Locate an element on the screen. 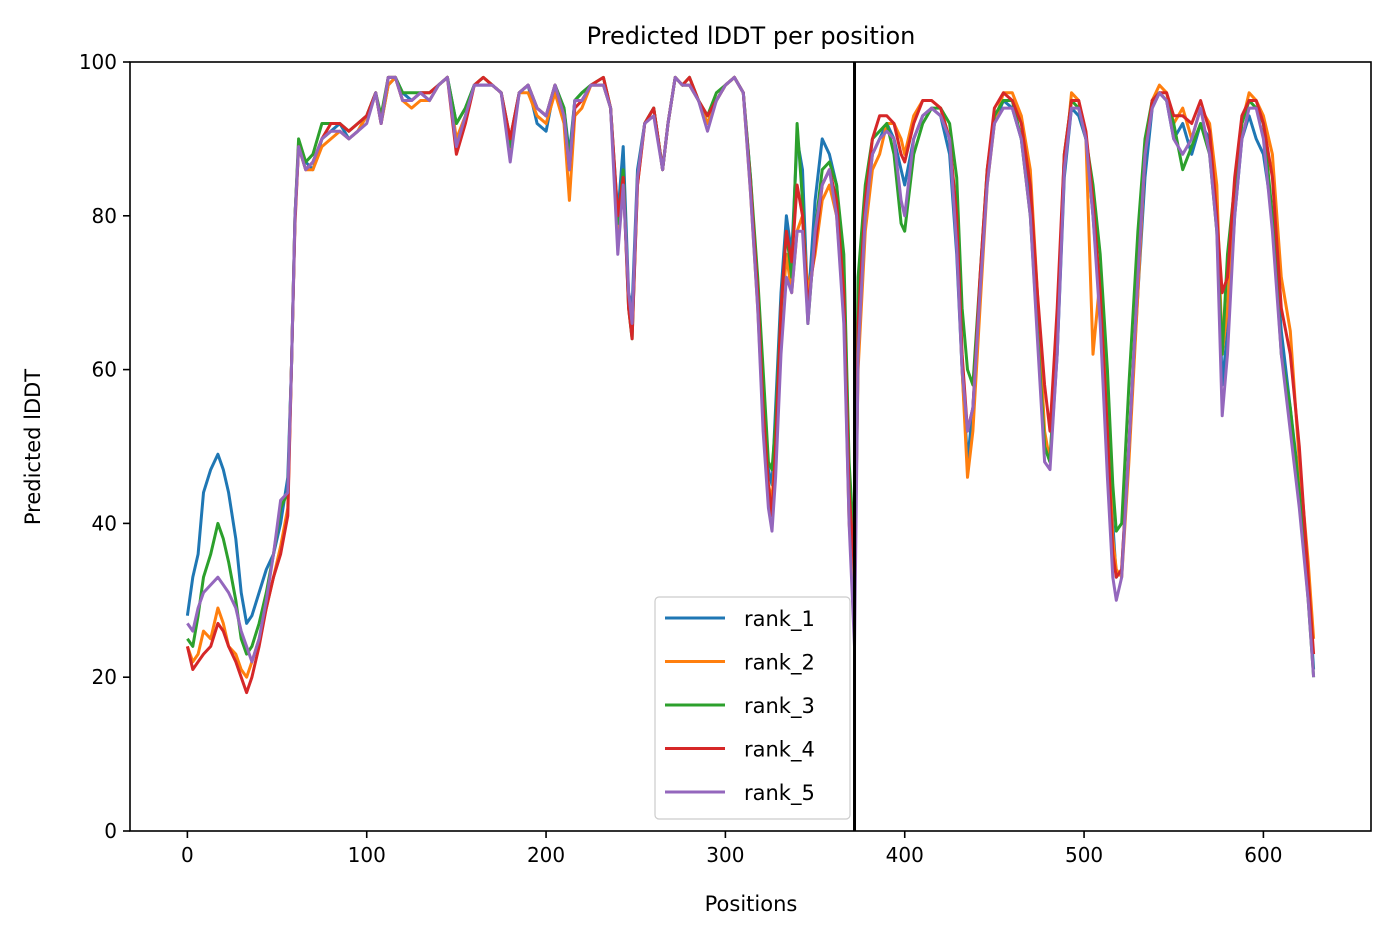  x-axis-label: Positions is located at coordinates (751, 904).